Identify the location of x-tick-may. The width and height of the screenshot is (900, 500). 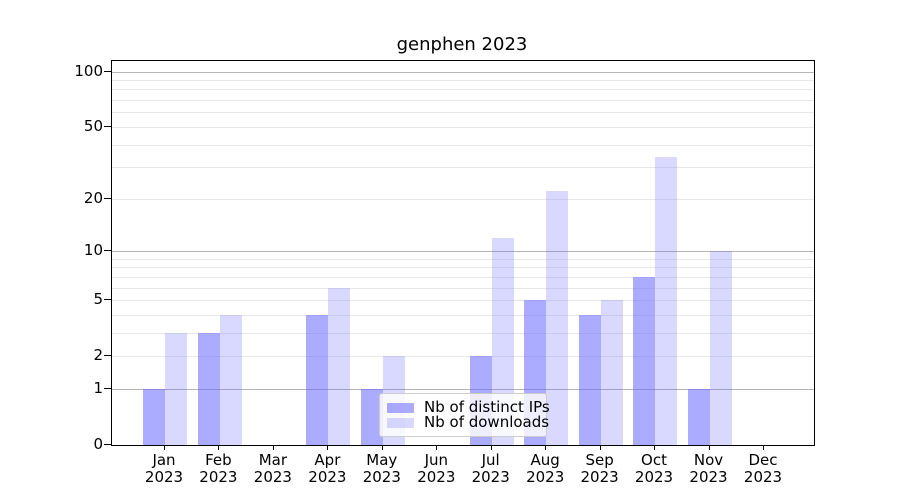
(382, 447).